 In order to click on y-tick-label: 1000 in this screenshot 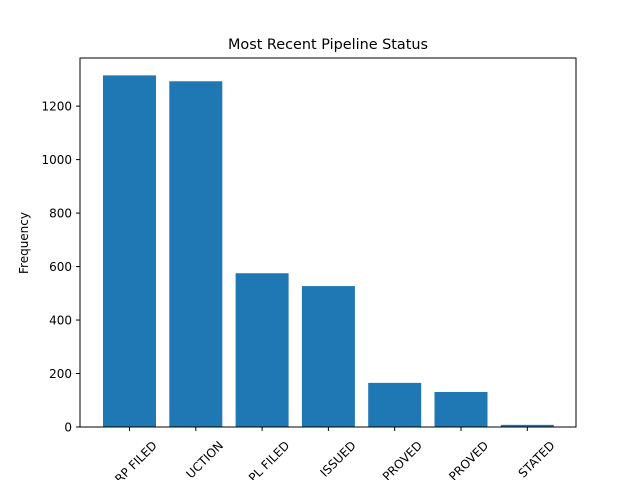, I will do `click(56, 160)`.